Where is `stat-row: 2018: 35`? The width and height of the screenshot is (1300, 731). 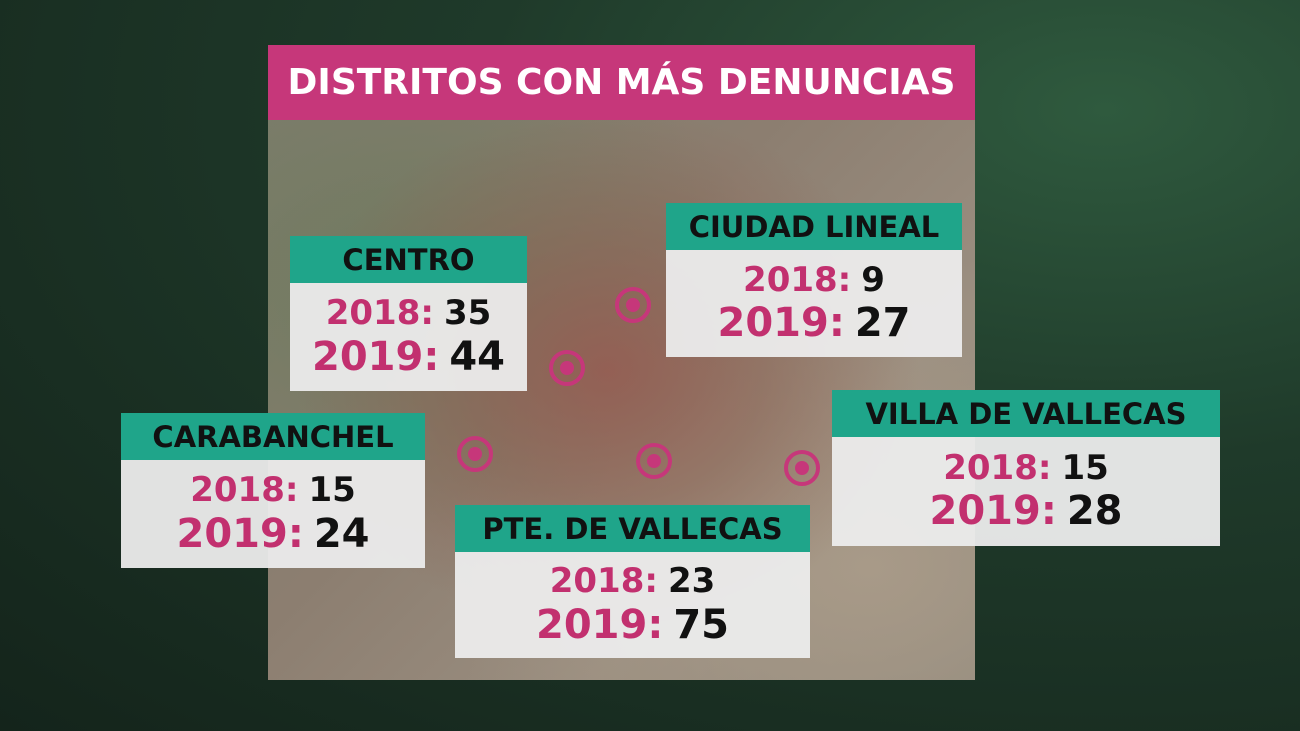 stat-row: 2018: 35 is located at coordinates (409, 313).